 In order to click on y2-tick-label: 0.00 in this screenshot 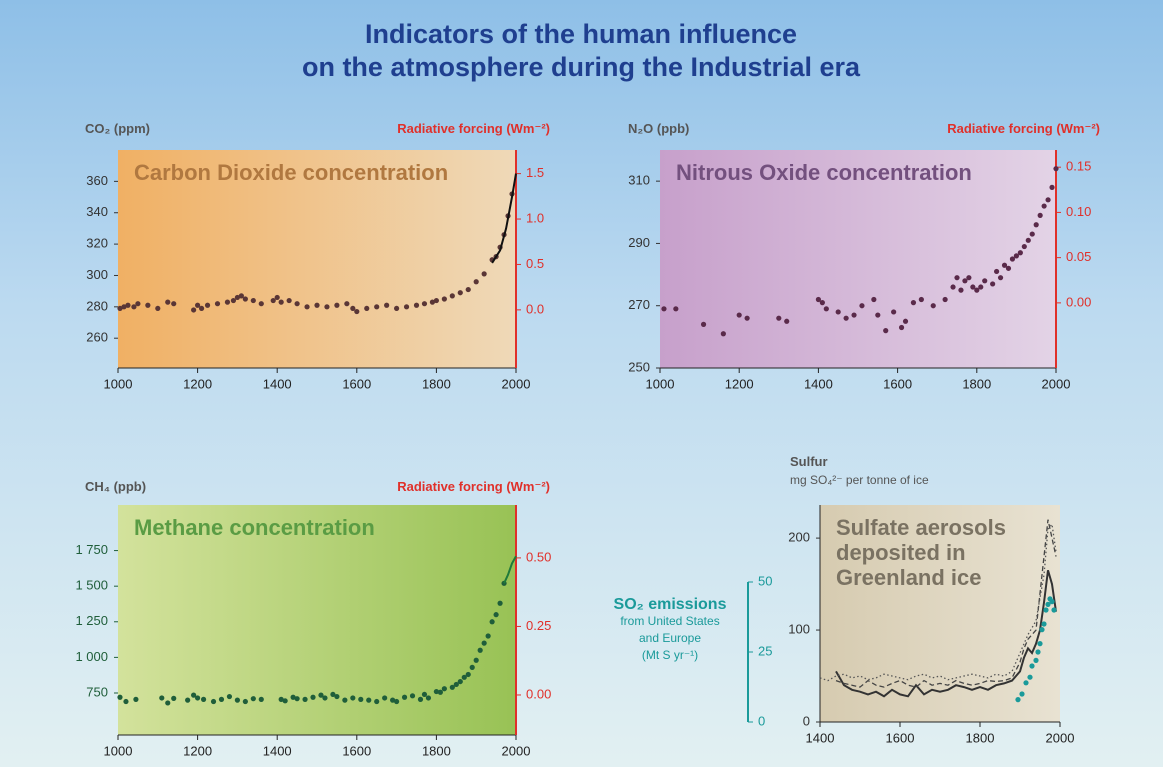, I will do `click(538, 693)`.